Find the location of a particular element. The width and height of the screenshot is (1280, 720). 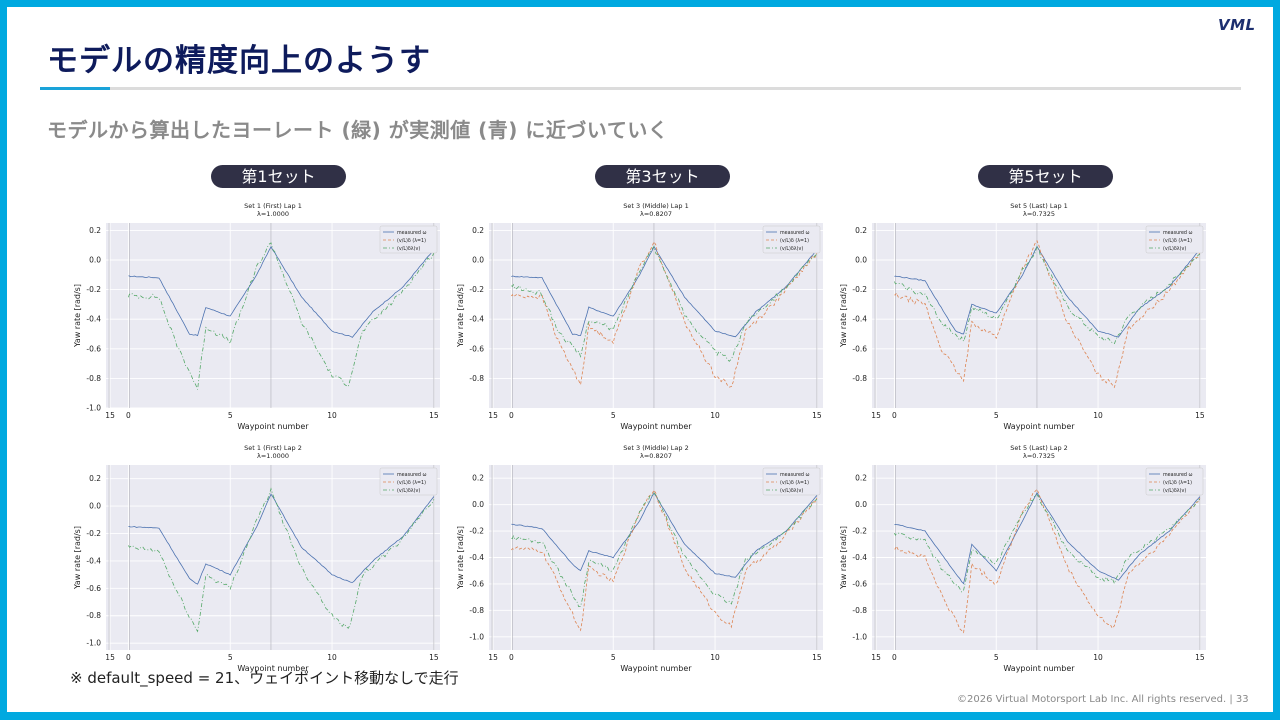

set-1-header: 第1セット is located at coordinates (278, 176).